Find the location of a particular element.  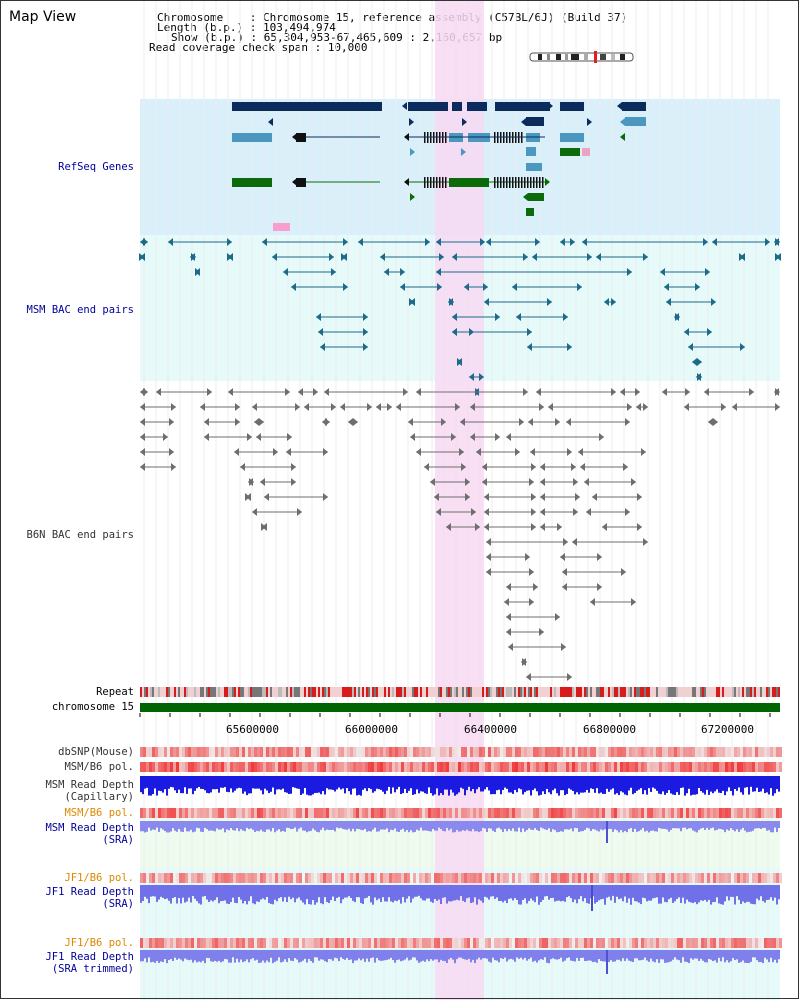

b6n-bac-label: B6N BAC end pairs is located at coordinates (80, 535).